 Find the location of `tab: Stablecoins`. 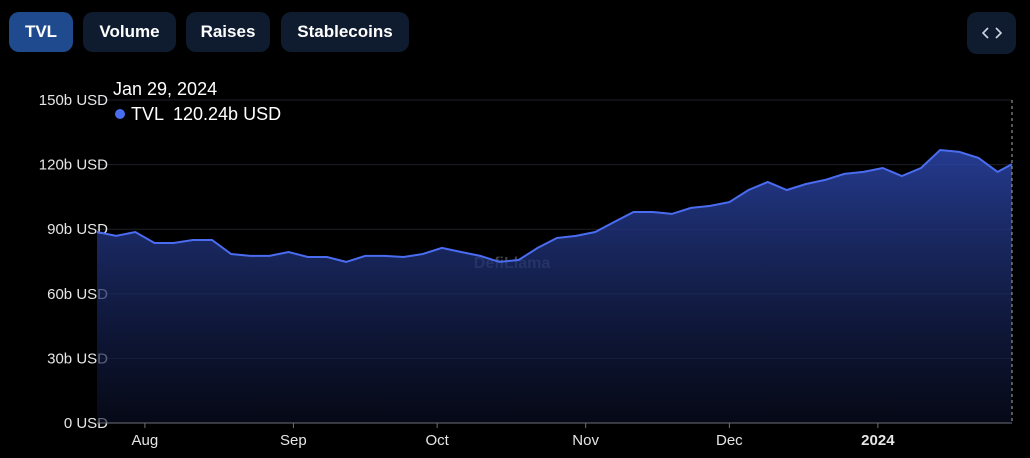

tab: Stablecoins is located at coordinates (345, 32).